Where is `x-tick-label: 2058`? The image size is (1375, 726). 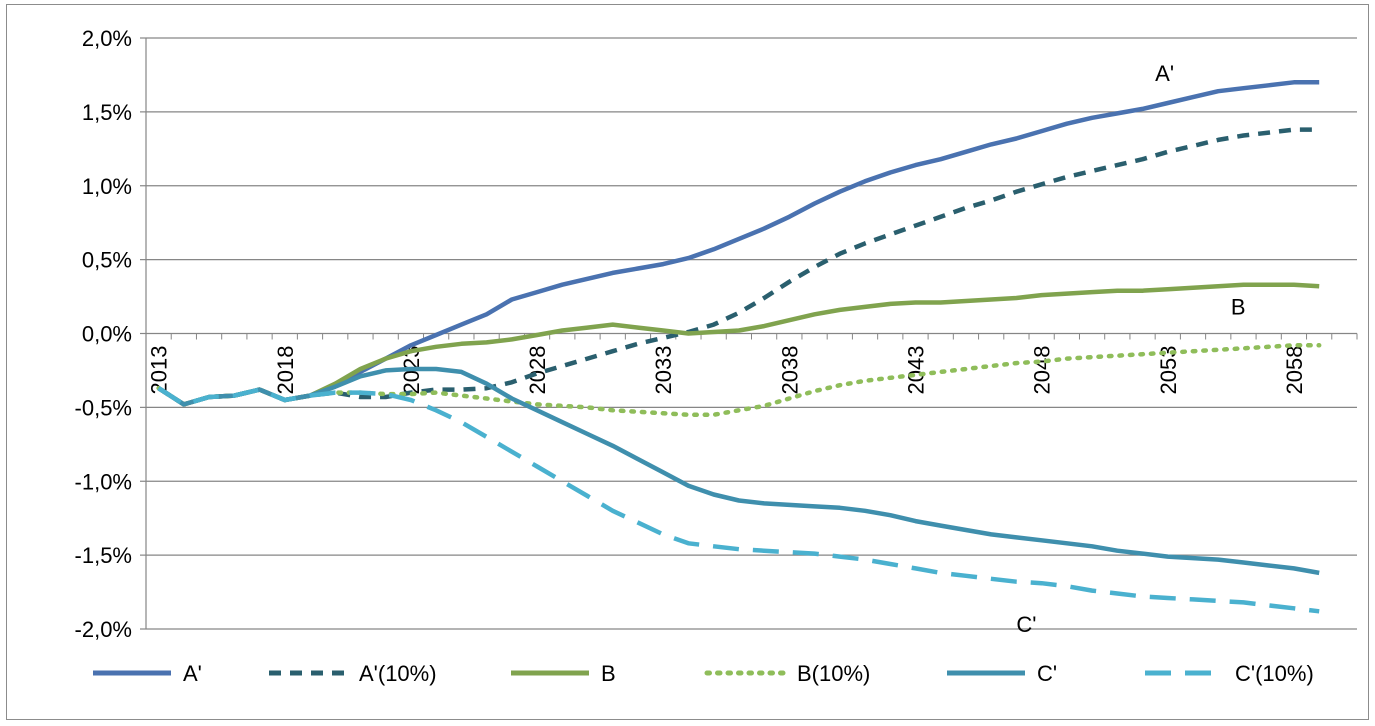
x-tick-label: 2058 is located at coordinates (1294, 370).